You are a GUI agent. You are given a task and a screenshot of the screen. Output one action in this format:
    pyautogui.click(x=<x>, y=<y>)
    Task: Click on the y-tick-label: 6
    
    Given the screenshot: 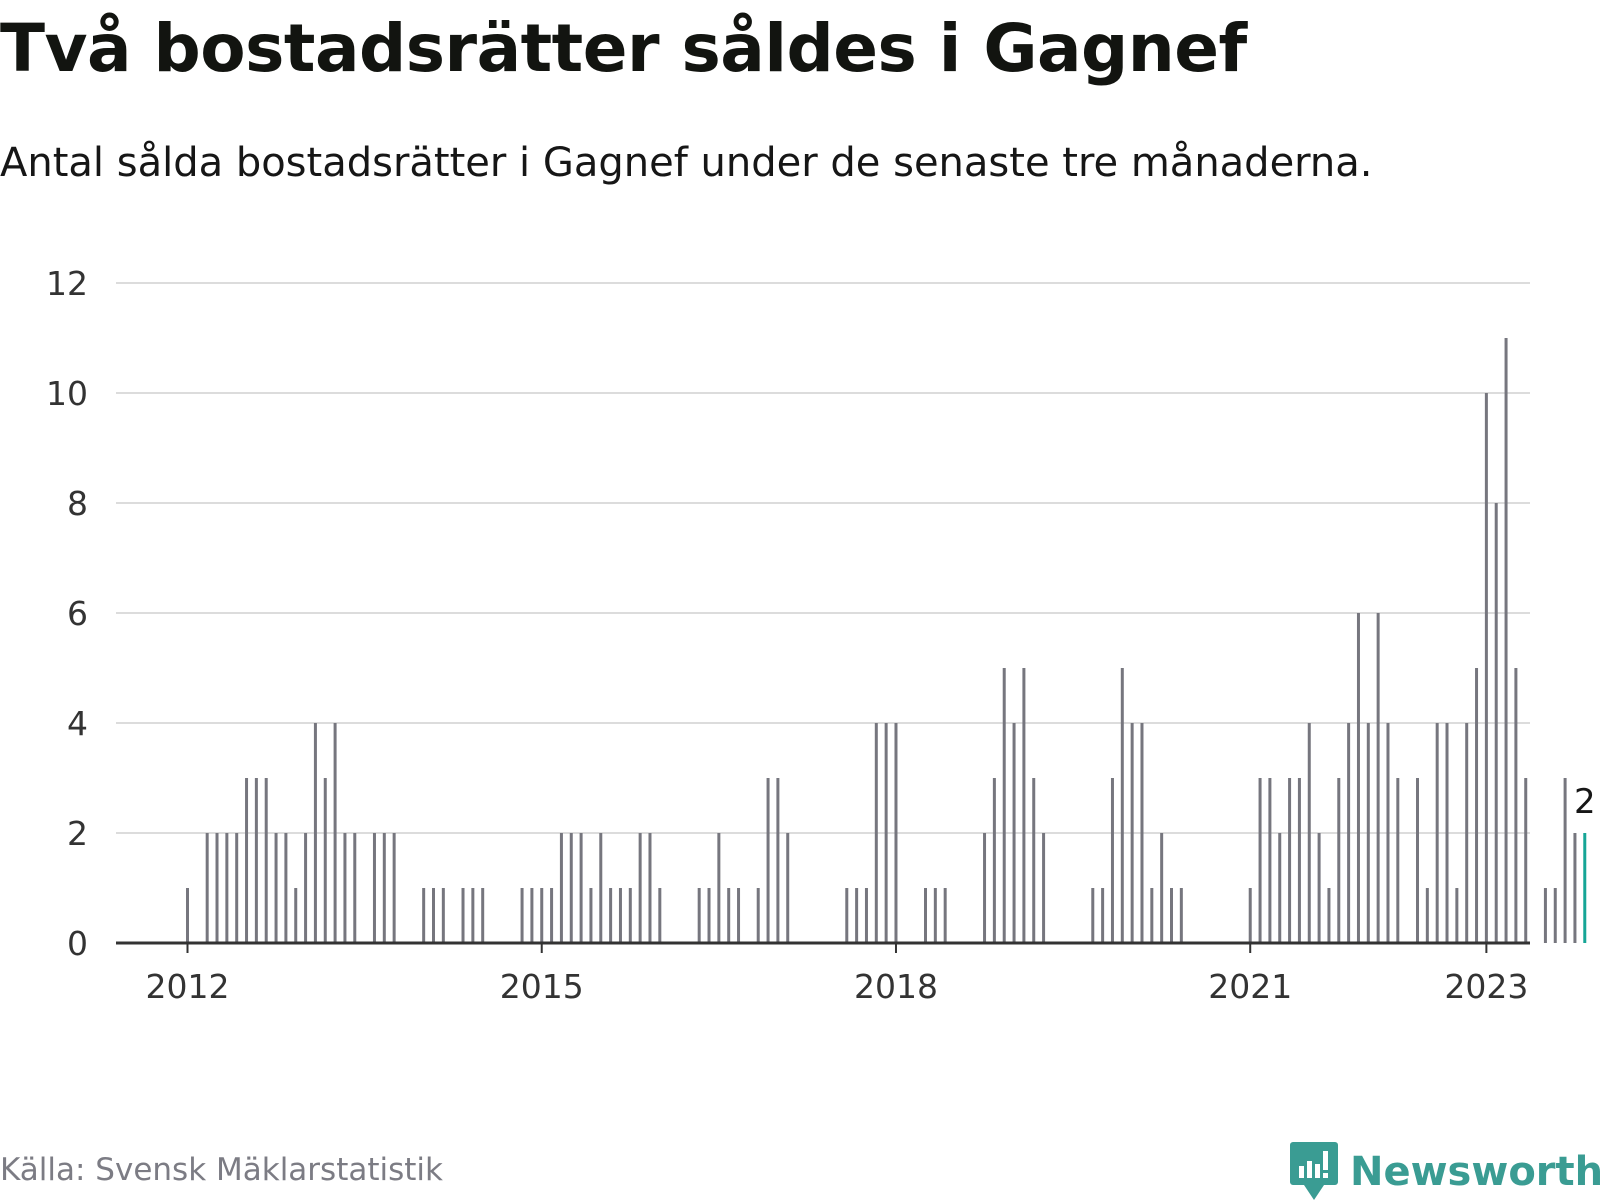 What is the action you would take?
    pyautogui.click(x=77, y=613)
    